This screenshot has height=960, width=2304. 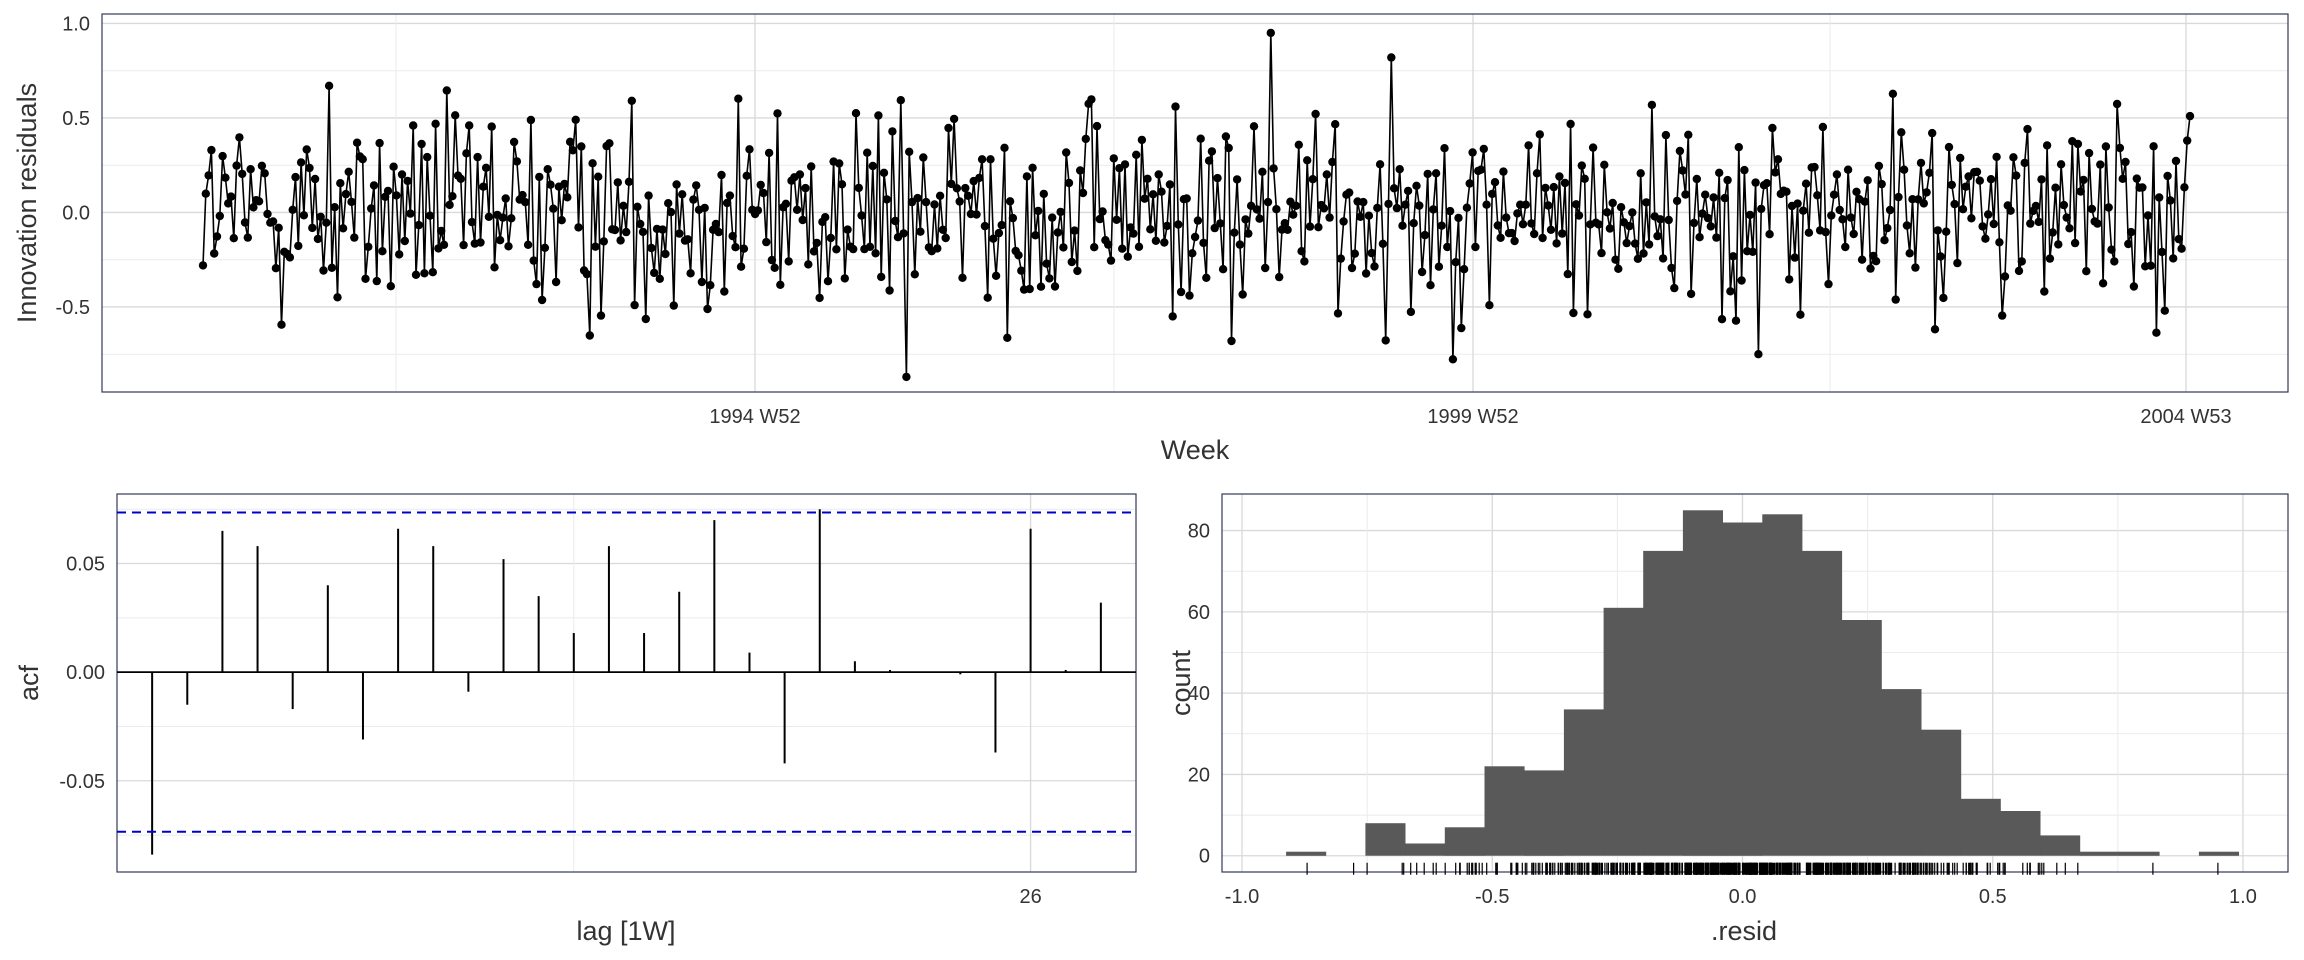 What do you see at coordinates (85, 565) in the screenshot?
I see `acf-y-tick-label: 0.05` at bounding box center [85, 565].